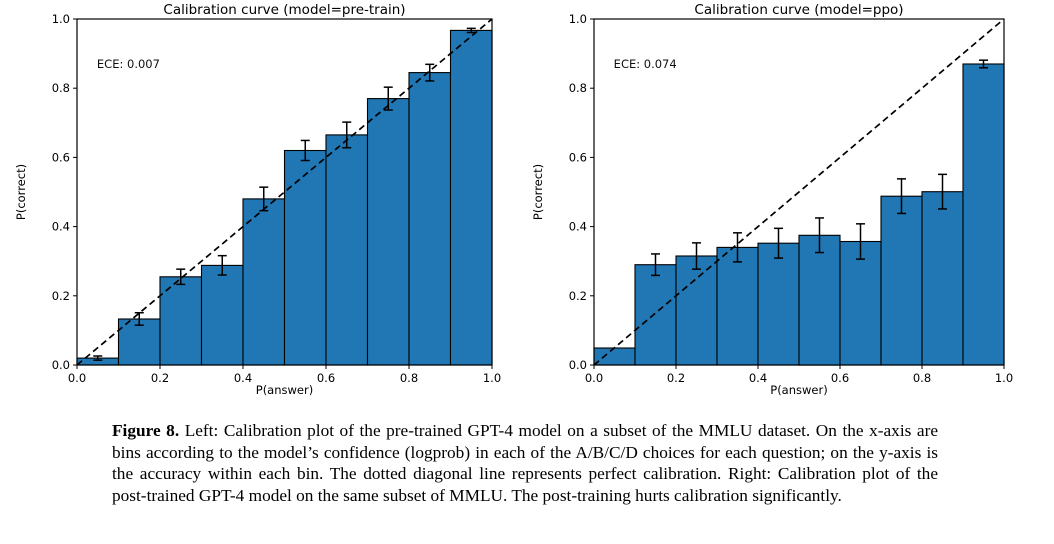  Describe the element at coordinates (21, 192) in the screenshot. I see `pretrain-y-axis-label: P(correct)` at that location.